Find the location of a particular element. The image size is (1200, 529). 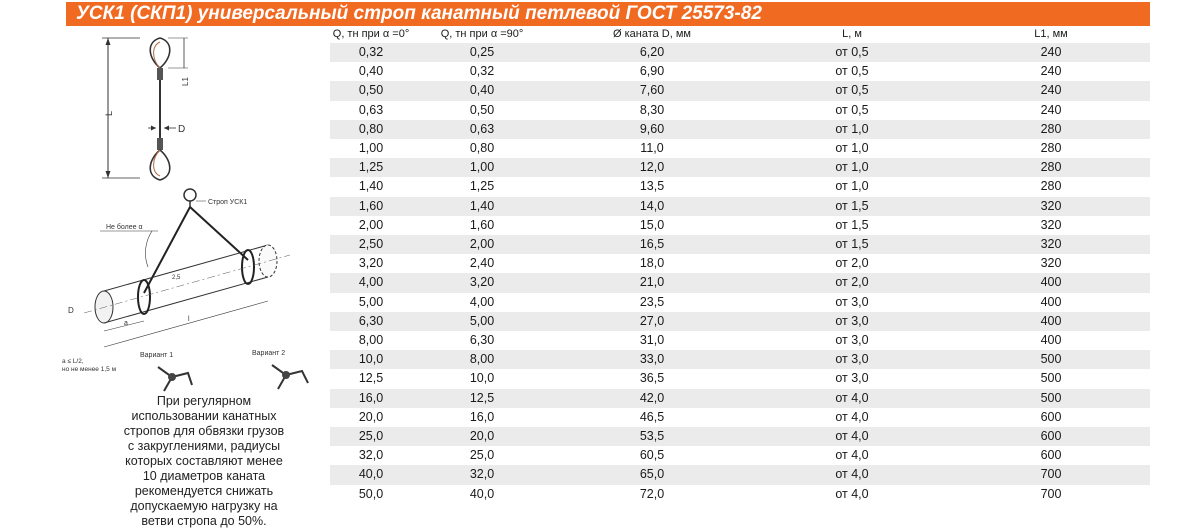

table-row: 8,00 6,30 31,0 от 3,0 400 is located at coordinates (740, 341).